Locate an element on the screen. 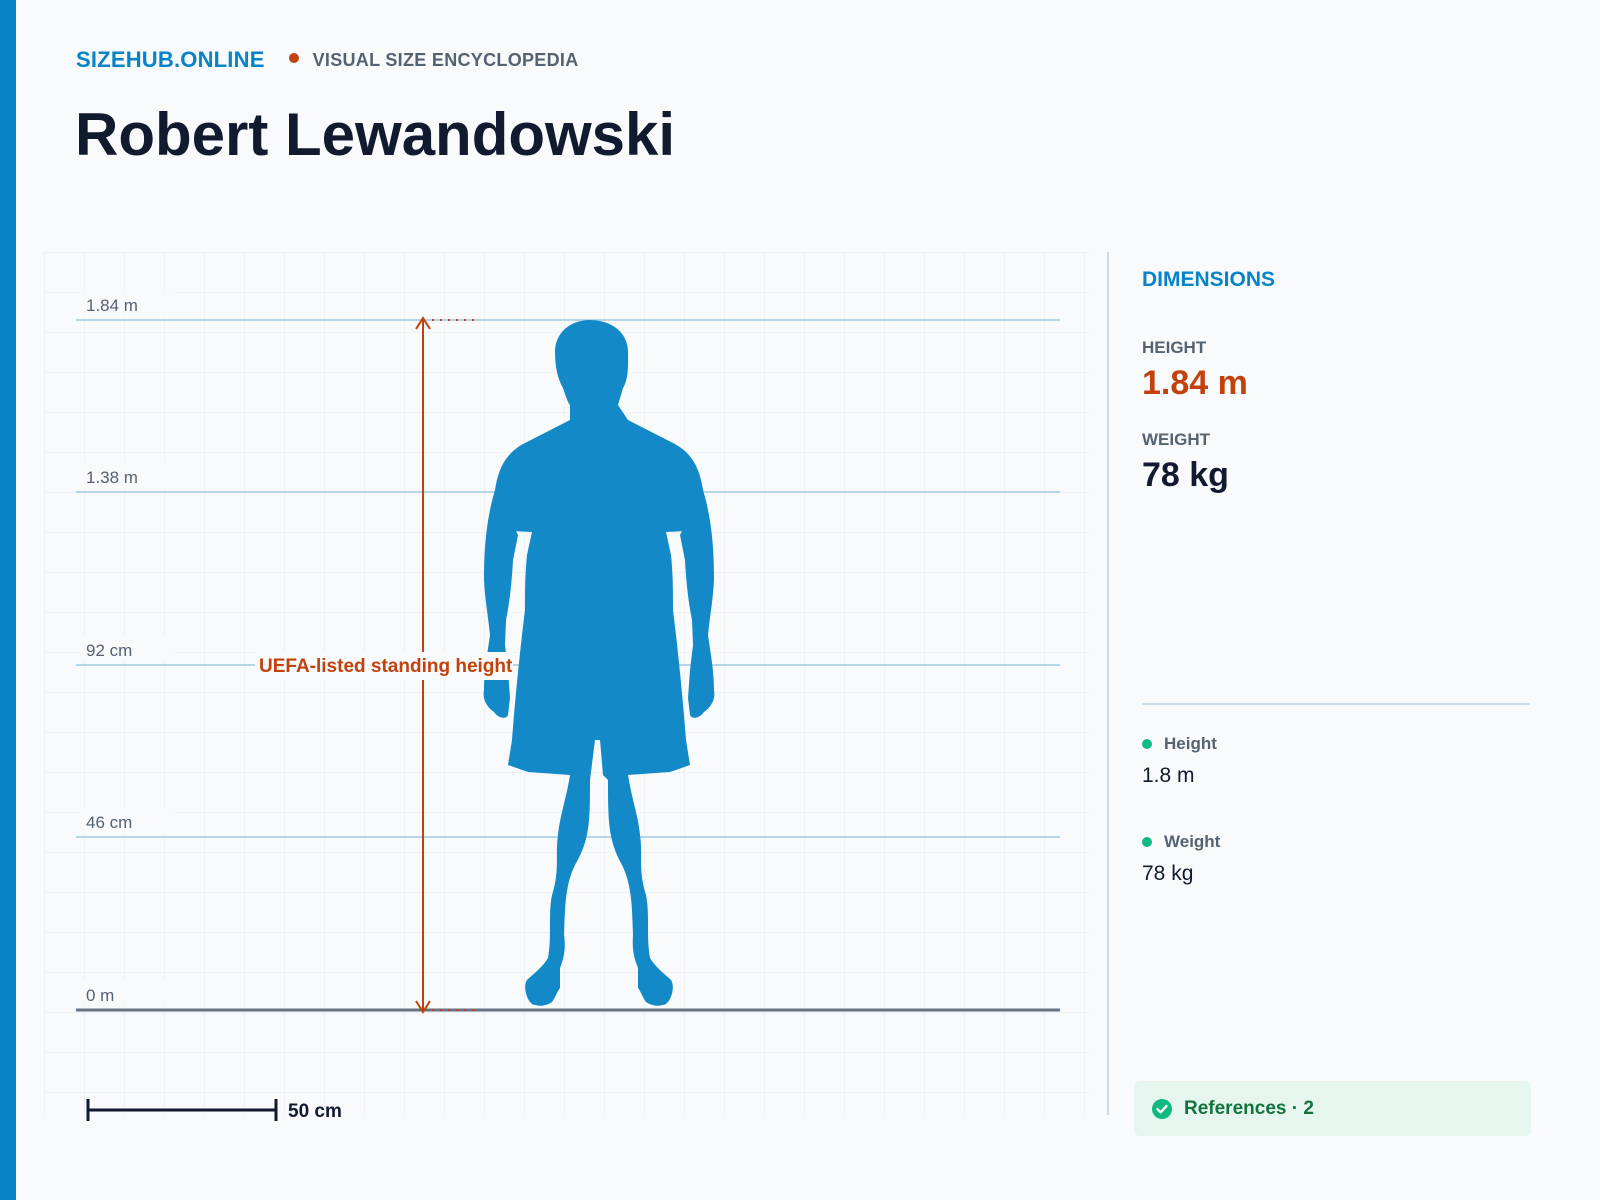  panel-divider is located at coordinates (1108, 683).